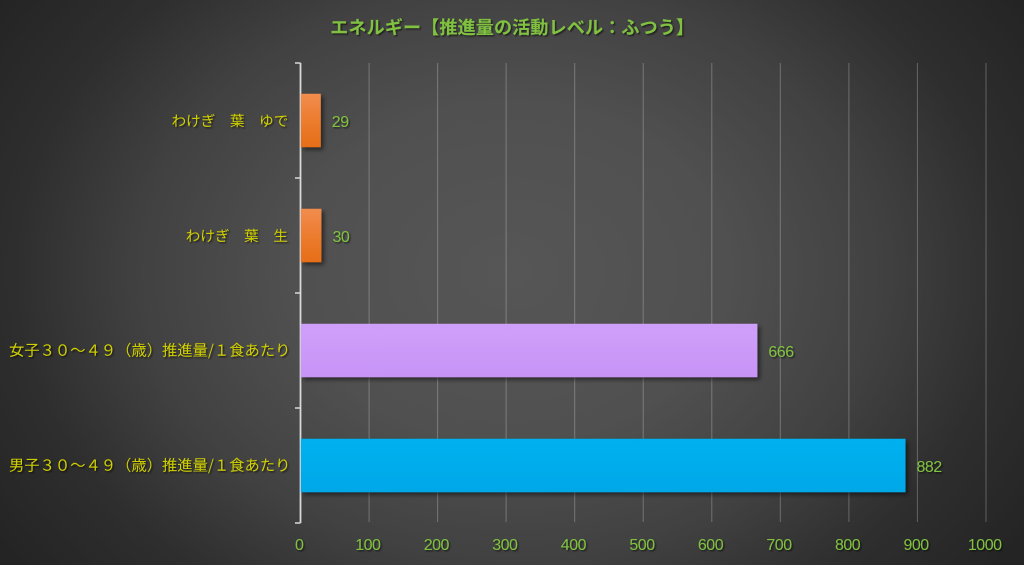  I want to click on svg-text: 100, so click(368, 545).